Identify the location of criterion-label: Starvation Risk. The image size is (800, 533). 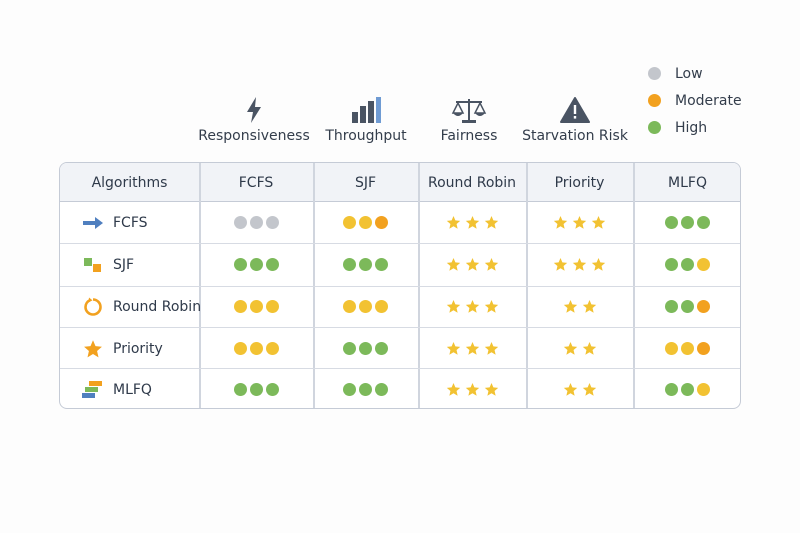
(575, 136).